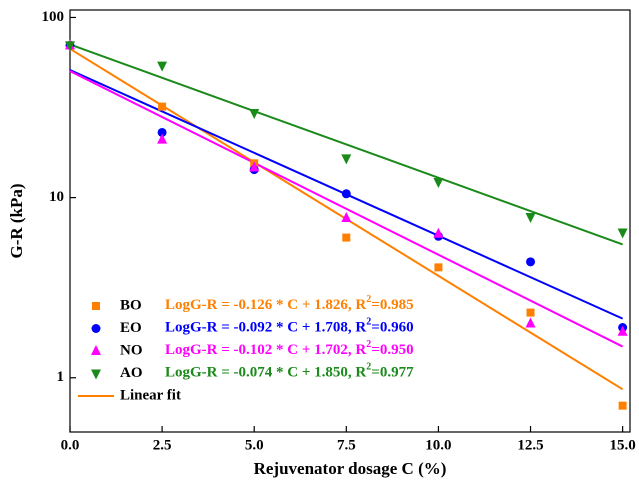 This screenshot has width=639, height=484. Describe the element at coordinates (438, 445) in the screenshot. I see `x-tick-label: 10.0` at that location.